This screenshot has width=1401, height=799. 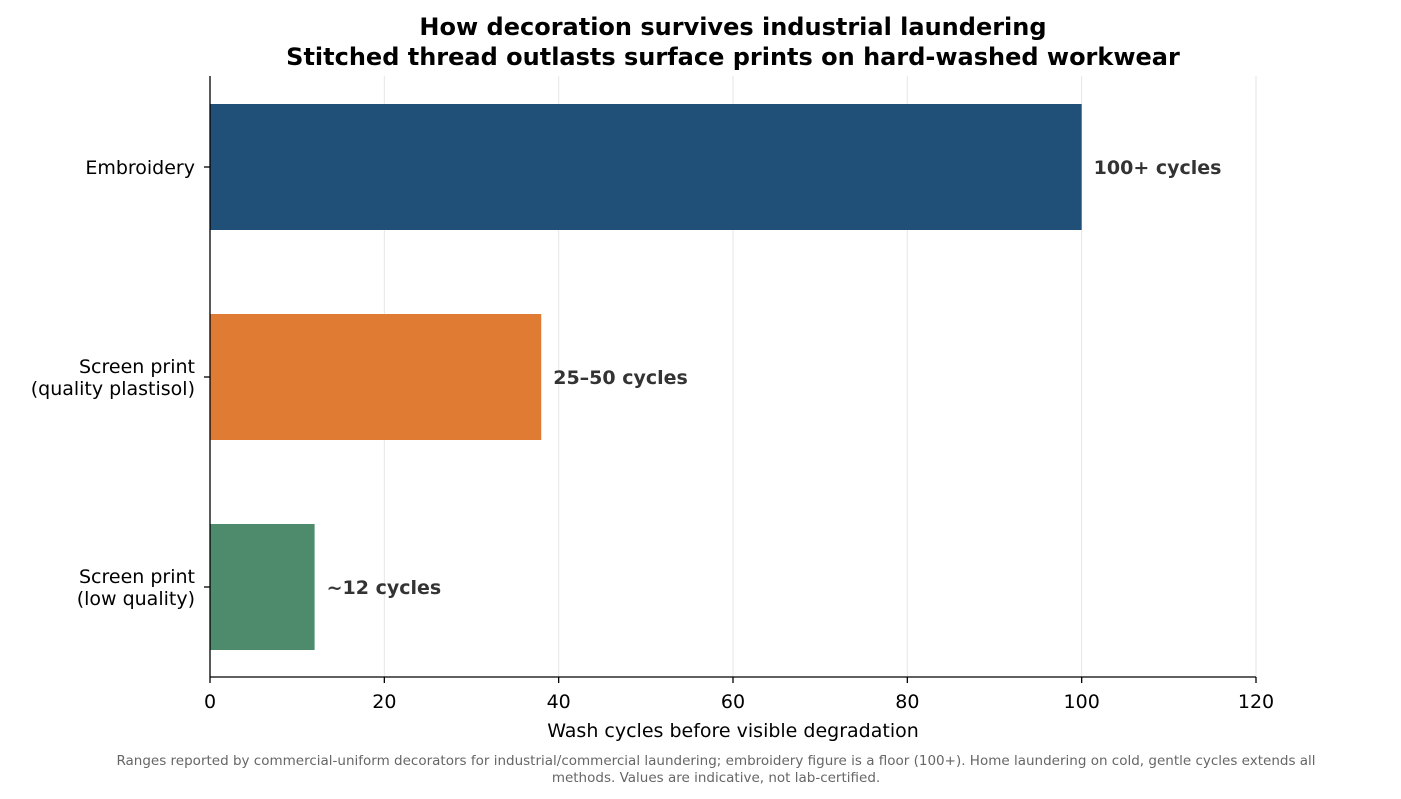 I want to click on data-label: 25–50 cycles, so click(x=620, y=378).